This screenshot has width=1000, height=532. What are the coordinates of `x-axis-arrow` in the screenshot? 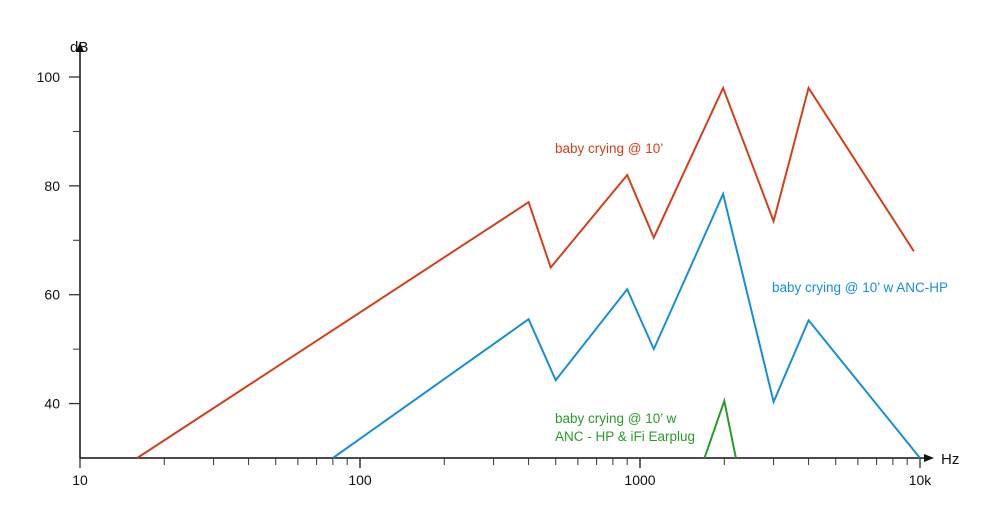 It's located at (929, 458).